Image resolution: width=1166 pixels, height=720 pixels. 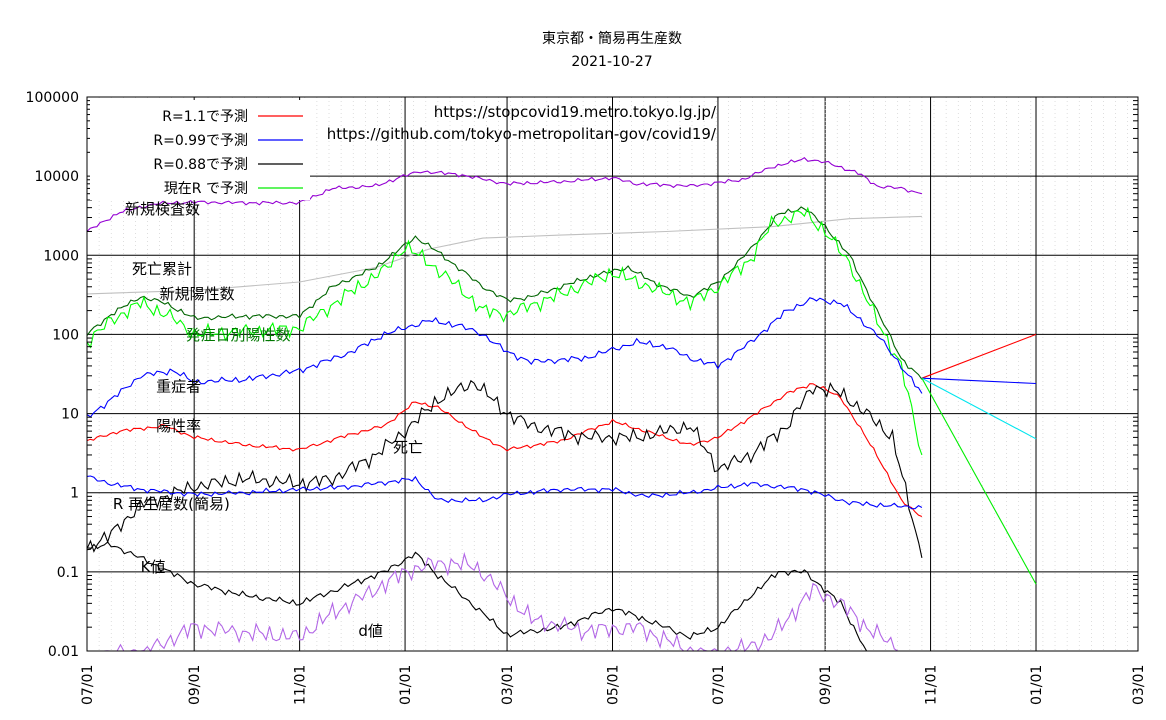 What do you see at coordinates (178, 426) in the screenshot?
I see `series-annotation: 陽性率` at bounding box center [178, 426].